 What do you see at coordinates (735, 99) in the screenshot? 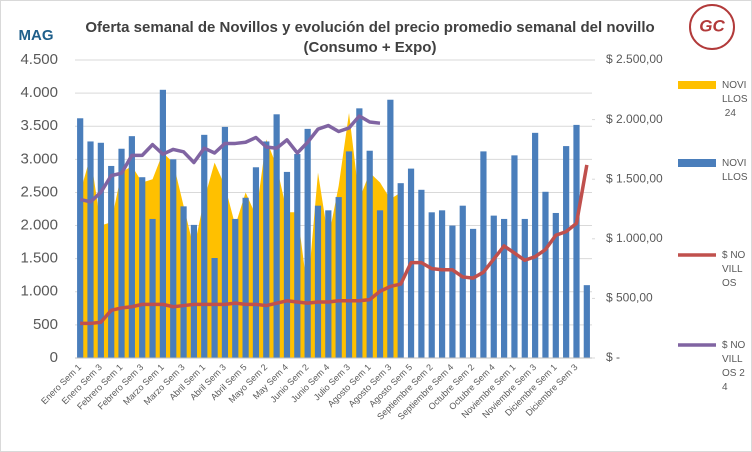
I see `legend-label: NOVI LLOS 24` at bounding box center [735, 99].